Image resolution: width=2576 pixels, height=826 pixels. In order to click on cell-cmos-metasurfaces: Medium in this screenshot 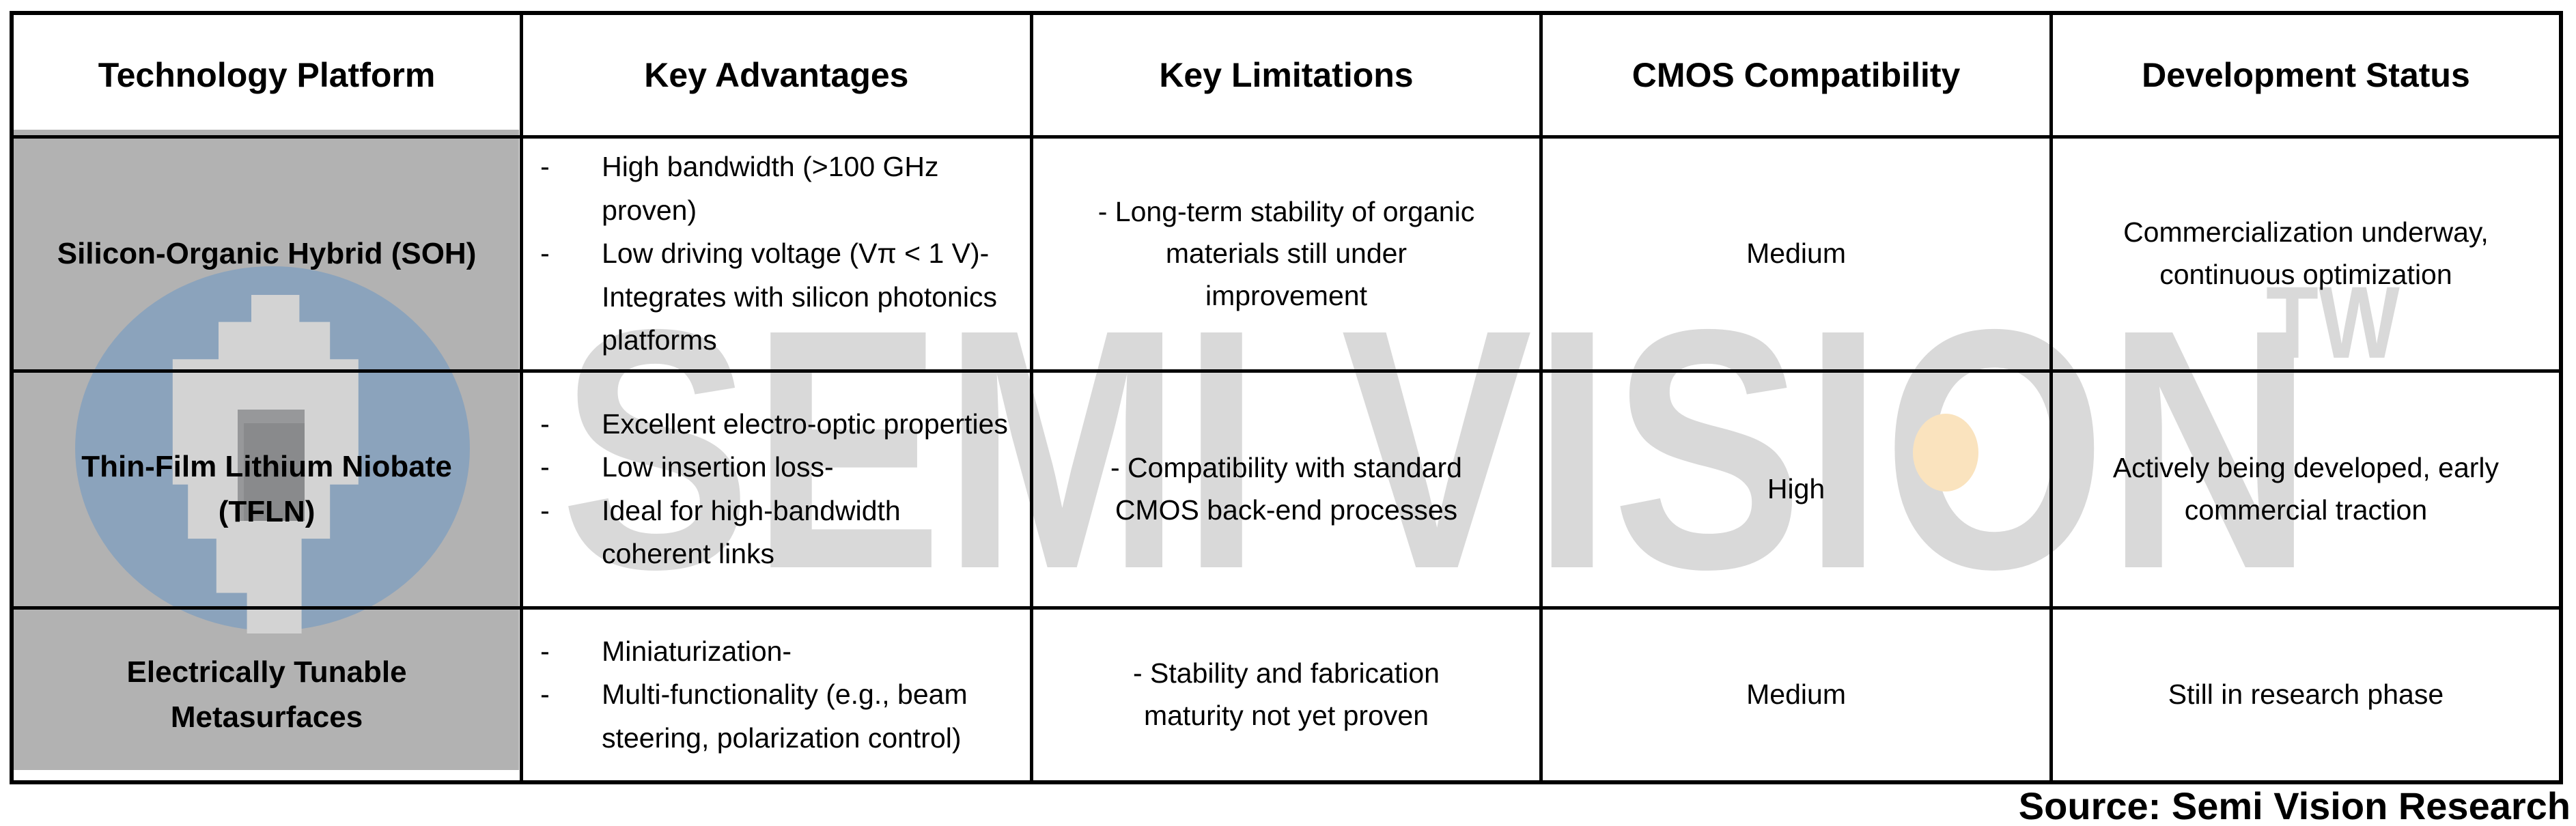, I will do `click(1796, 695)`.